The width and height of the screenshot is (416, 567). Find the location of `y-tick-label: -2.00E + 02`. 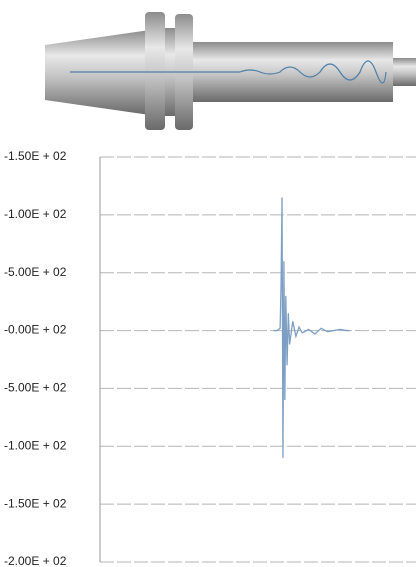

y-tick-label: -2.00E + 02 is located at coordinates (35, 560).